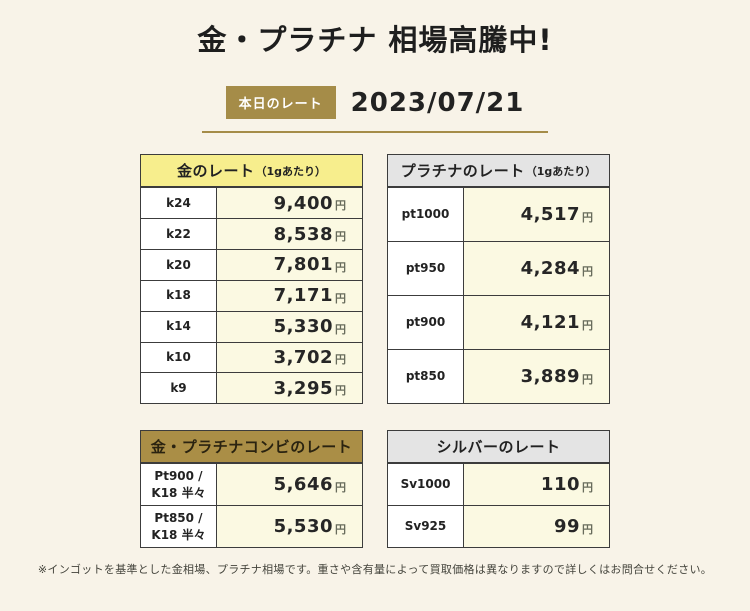 Image resolution: width=750 pixels, height=611 pixels. I want to click on rate-value-cell: 3,889 円, so click(536, 377).